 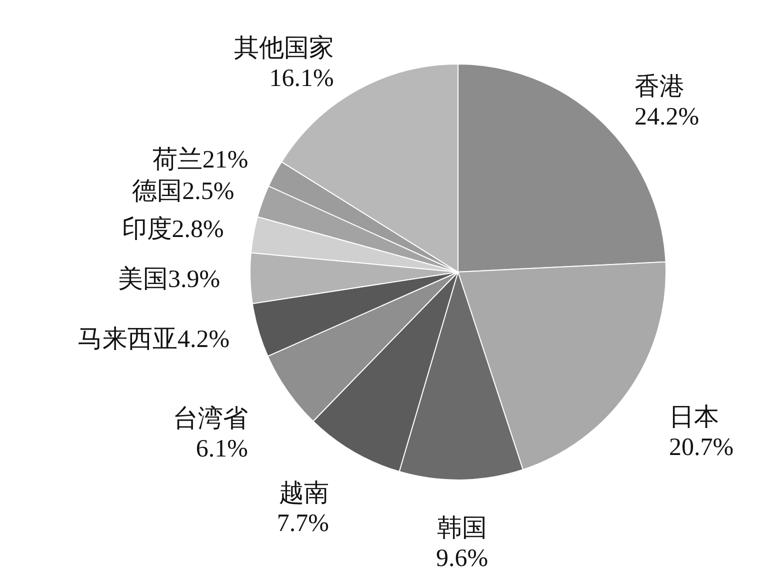 I want to click on slice-label: 韩国, so click(x=462, y=528).